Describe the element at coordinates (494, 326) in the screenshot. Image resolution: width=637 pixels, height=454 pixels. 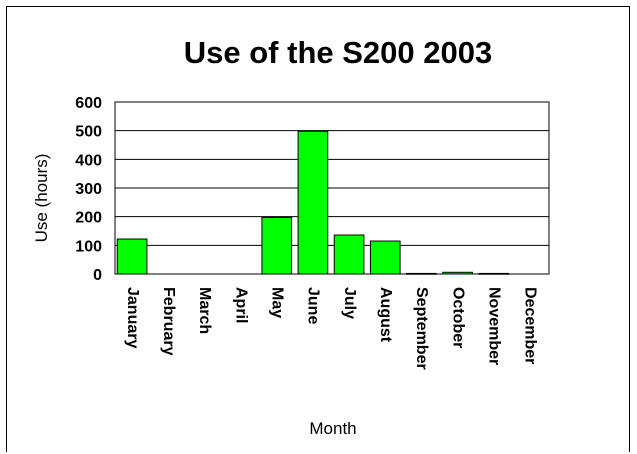
I see `x-tick-label: November` at that location.